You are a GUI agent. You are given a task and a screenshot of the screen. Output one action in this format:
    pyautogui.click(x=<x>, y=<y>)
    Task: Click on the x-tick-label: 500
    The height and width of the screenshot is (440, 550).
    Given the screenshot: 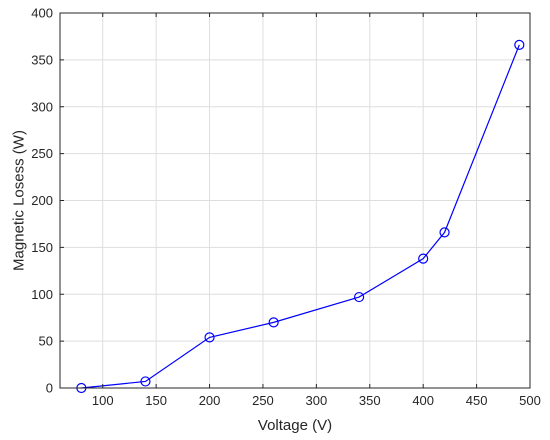 What is the action you would take?
    pyautogui.click(x=530, y=400)
    